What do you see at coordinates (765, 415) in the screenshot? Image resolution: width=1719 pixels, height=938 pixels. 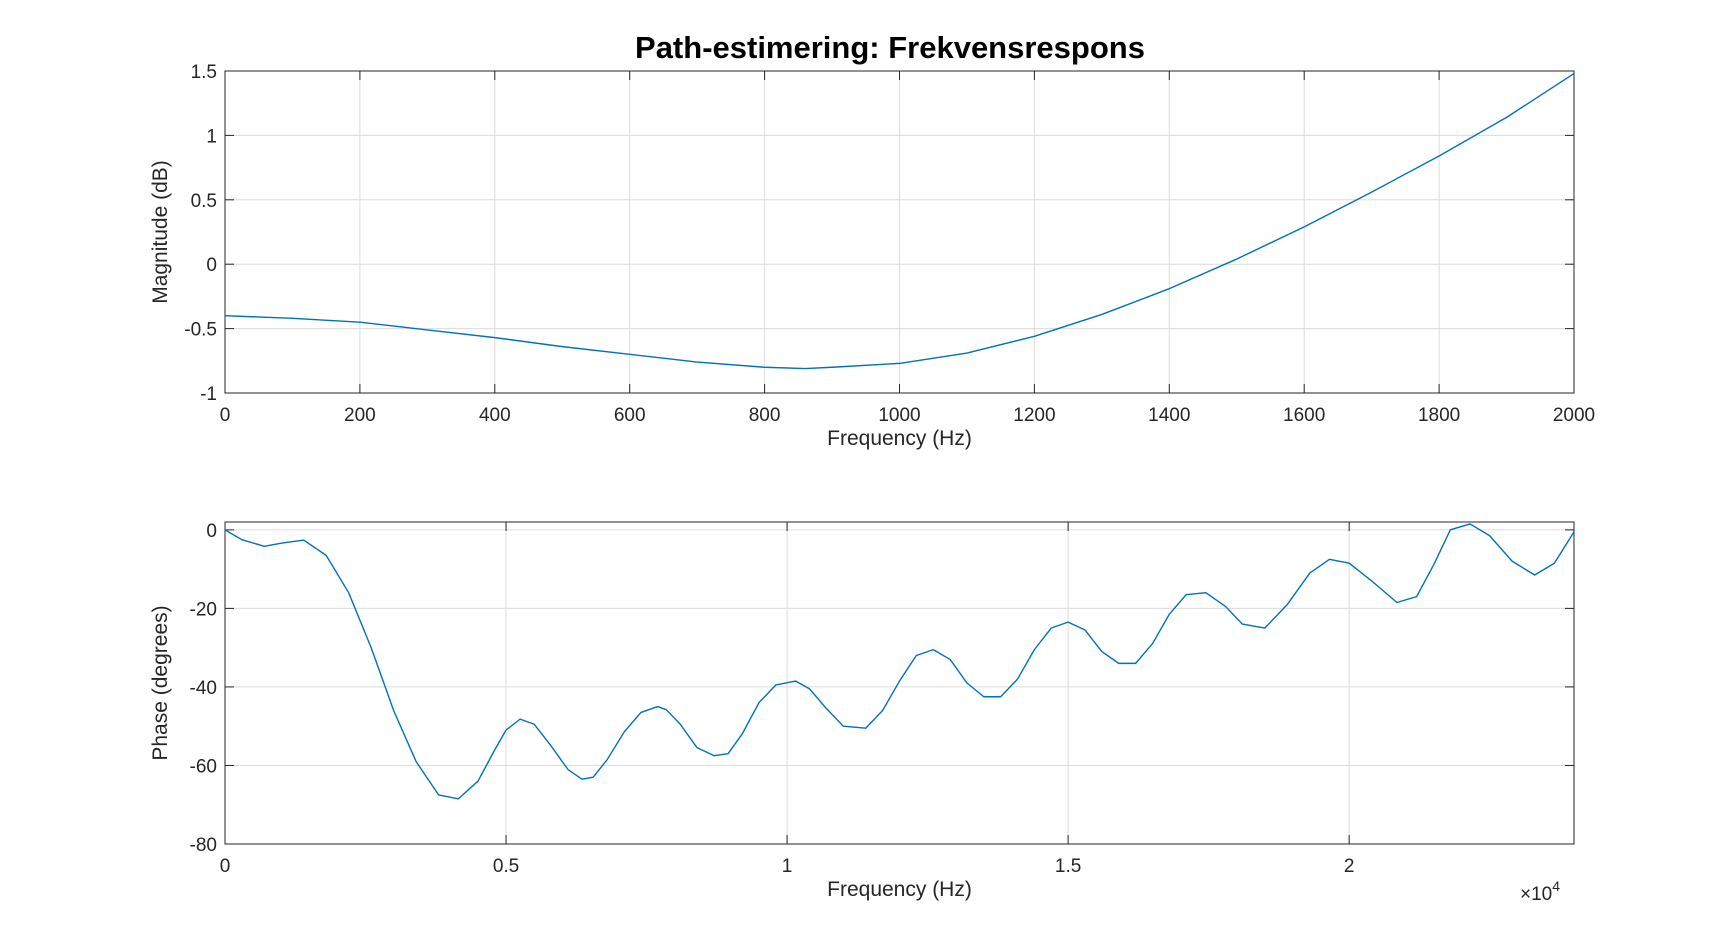 I see `magnitude-x-tick-label: 800` at bounding box center [765, 415].